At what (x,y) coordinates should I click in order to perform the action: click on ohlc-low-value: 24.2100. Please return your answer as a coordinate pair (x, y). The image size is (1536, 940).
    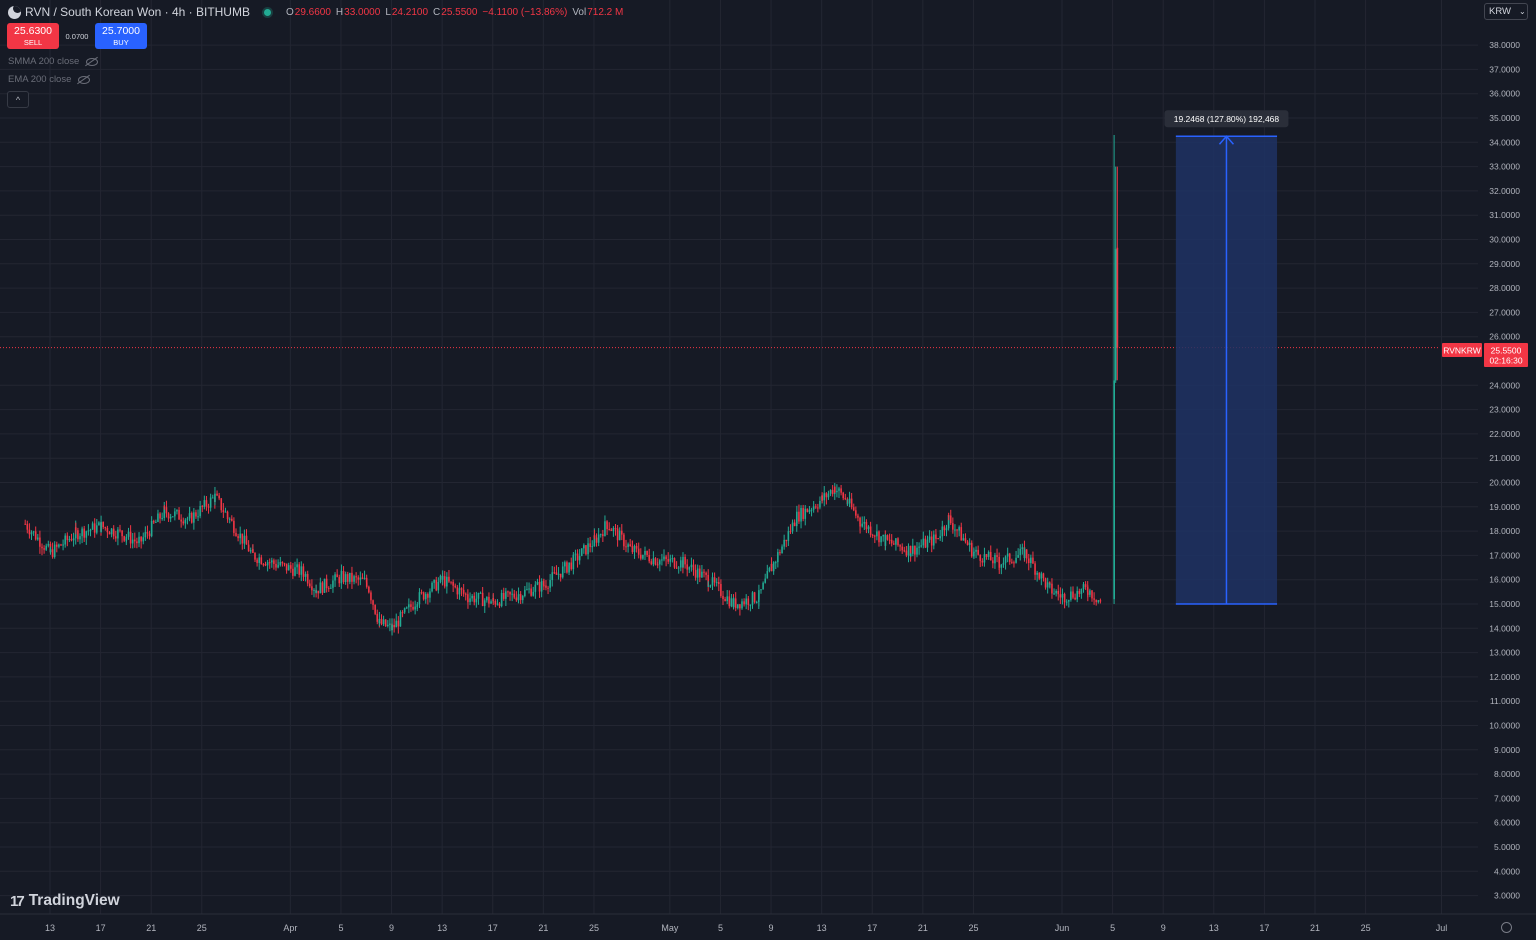
    Looking at the image, I should click on (410, 12).